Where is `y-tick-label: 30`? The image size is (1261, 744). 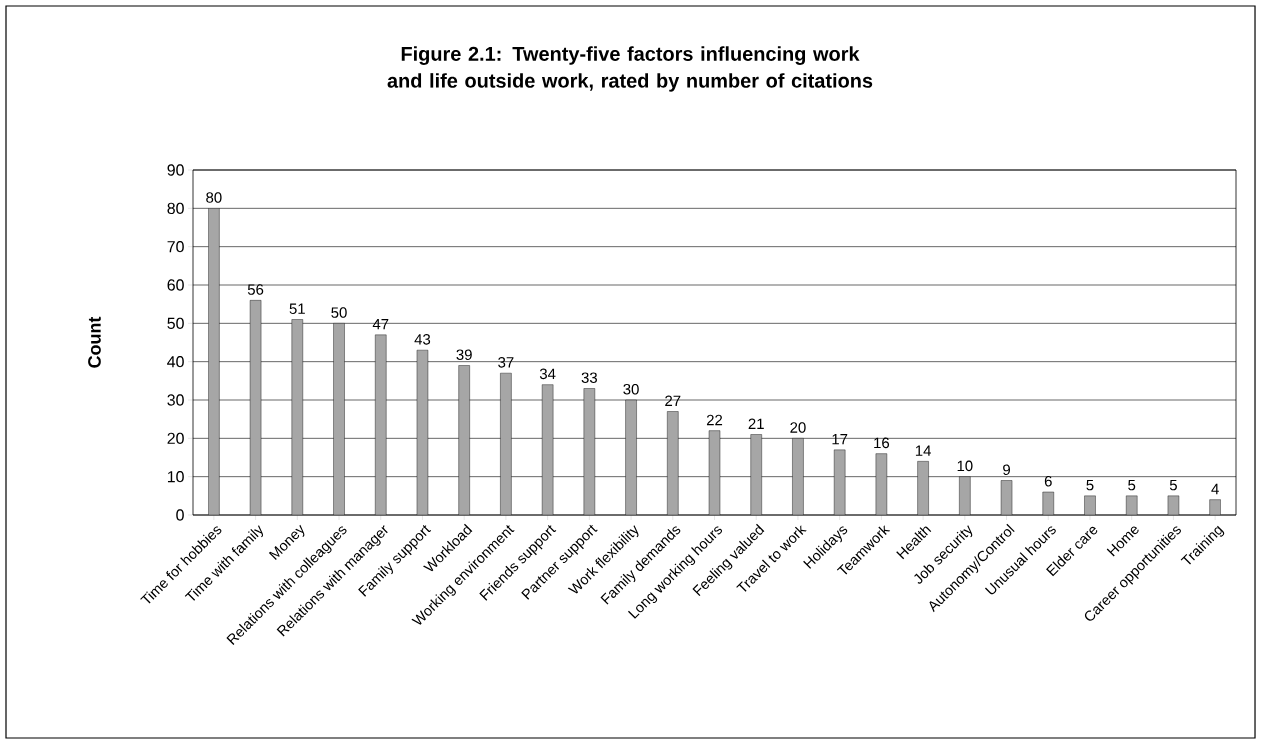 y-tick-label: 30 is located at coordinates (175, 400).